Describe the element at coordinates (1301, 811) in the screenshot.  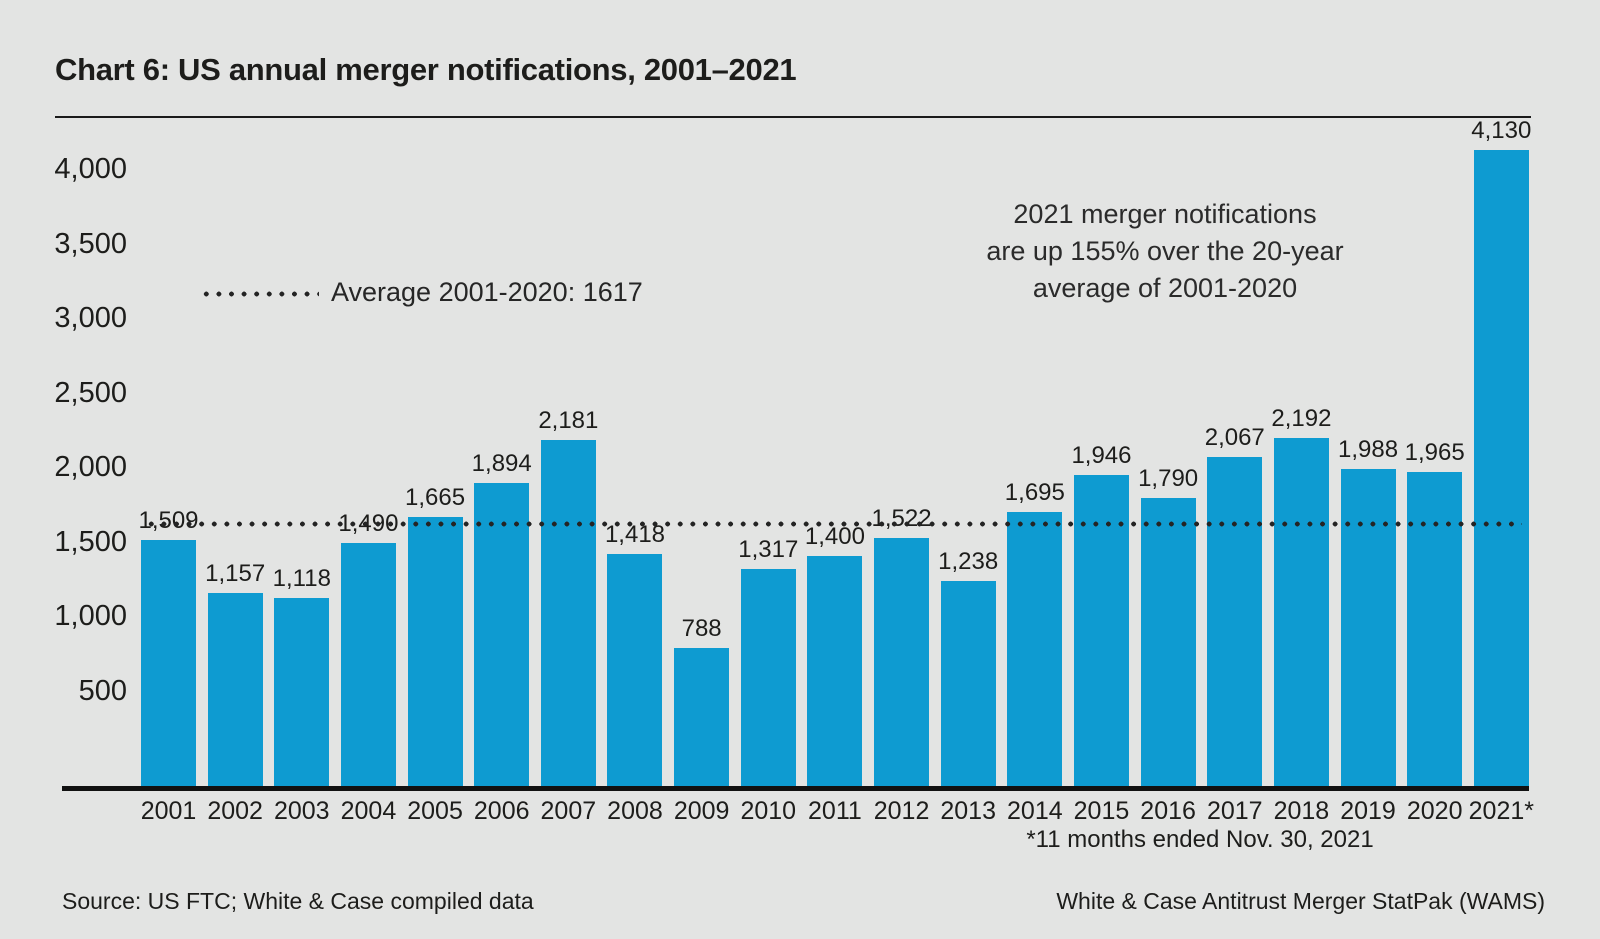
I see `x-axis-label: 2018` at that location.